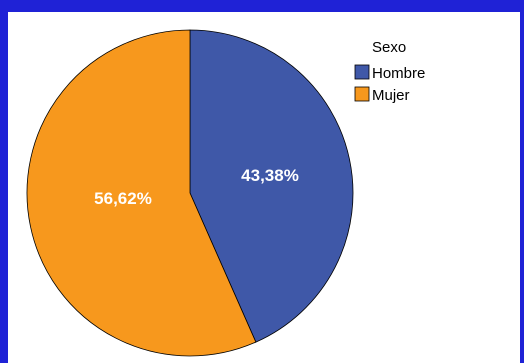 This screenshot has height=363, width=524. I want to click on legend-swatch-mujer, so click(362, 94).